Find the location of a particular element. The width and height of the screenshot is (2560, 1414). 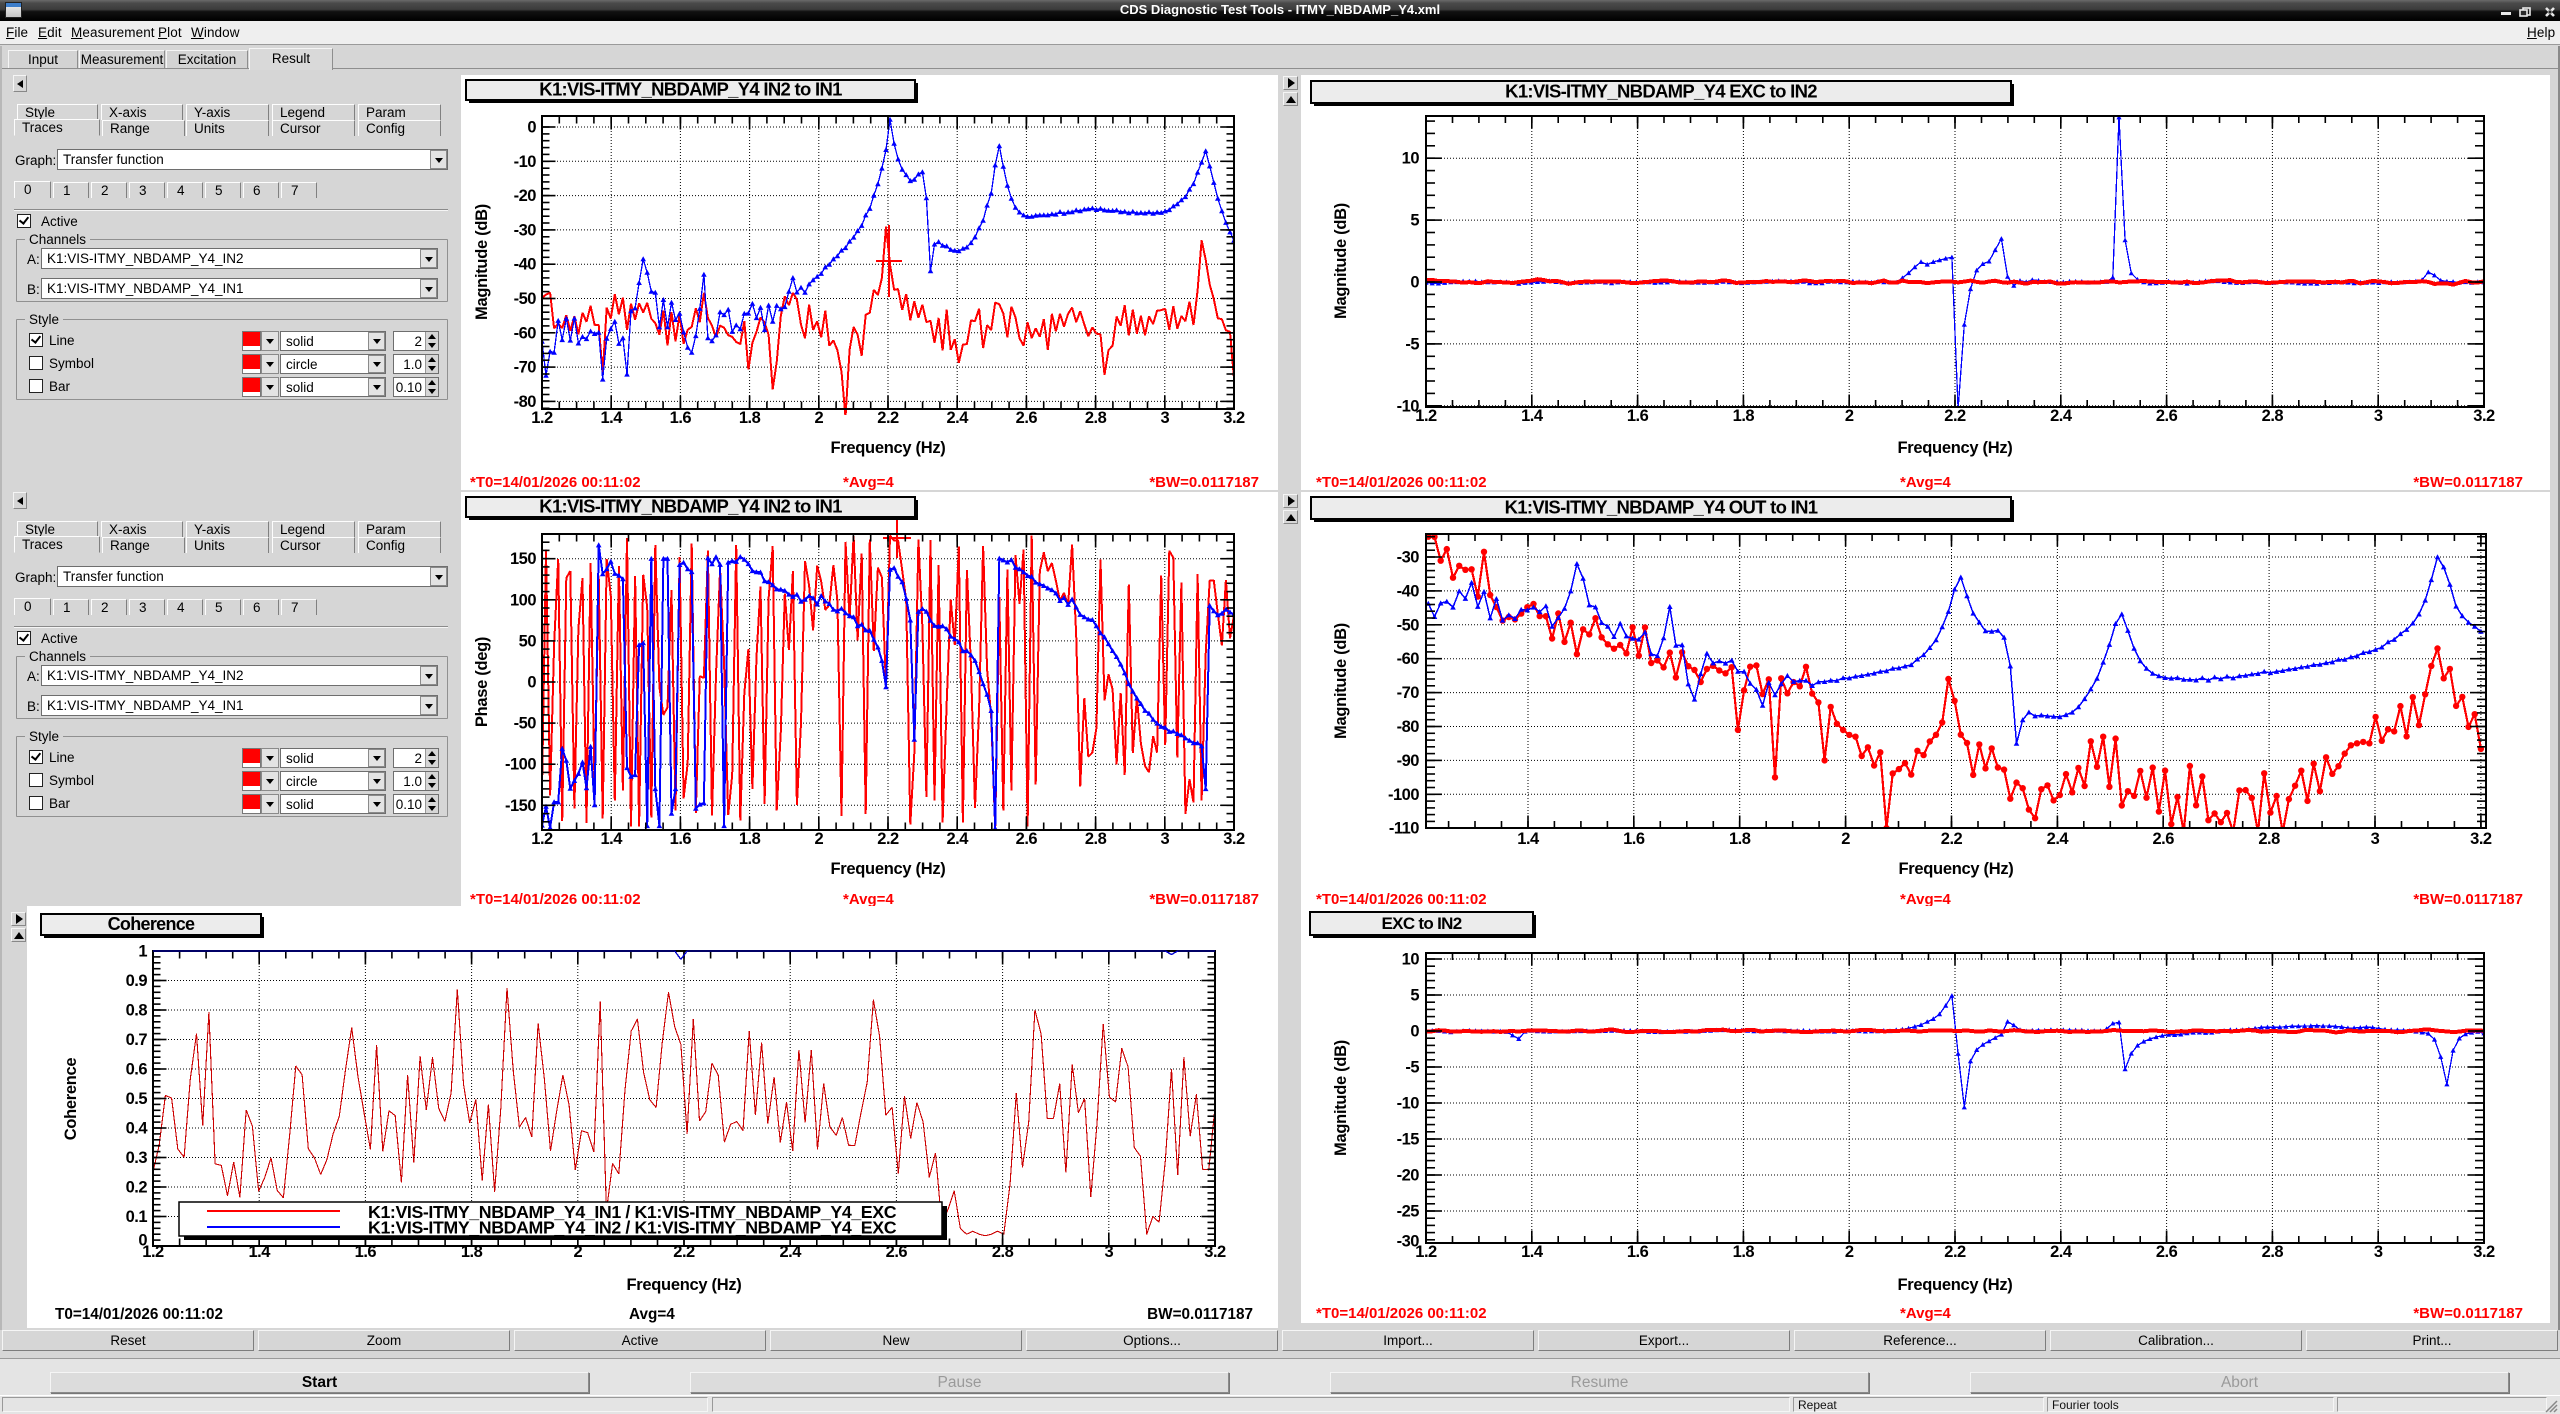

svg-text: 50 is located at coordinates (528, 641).